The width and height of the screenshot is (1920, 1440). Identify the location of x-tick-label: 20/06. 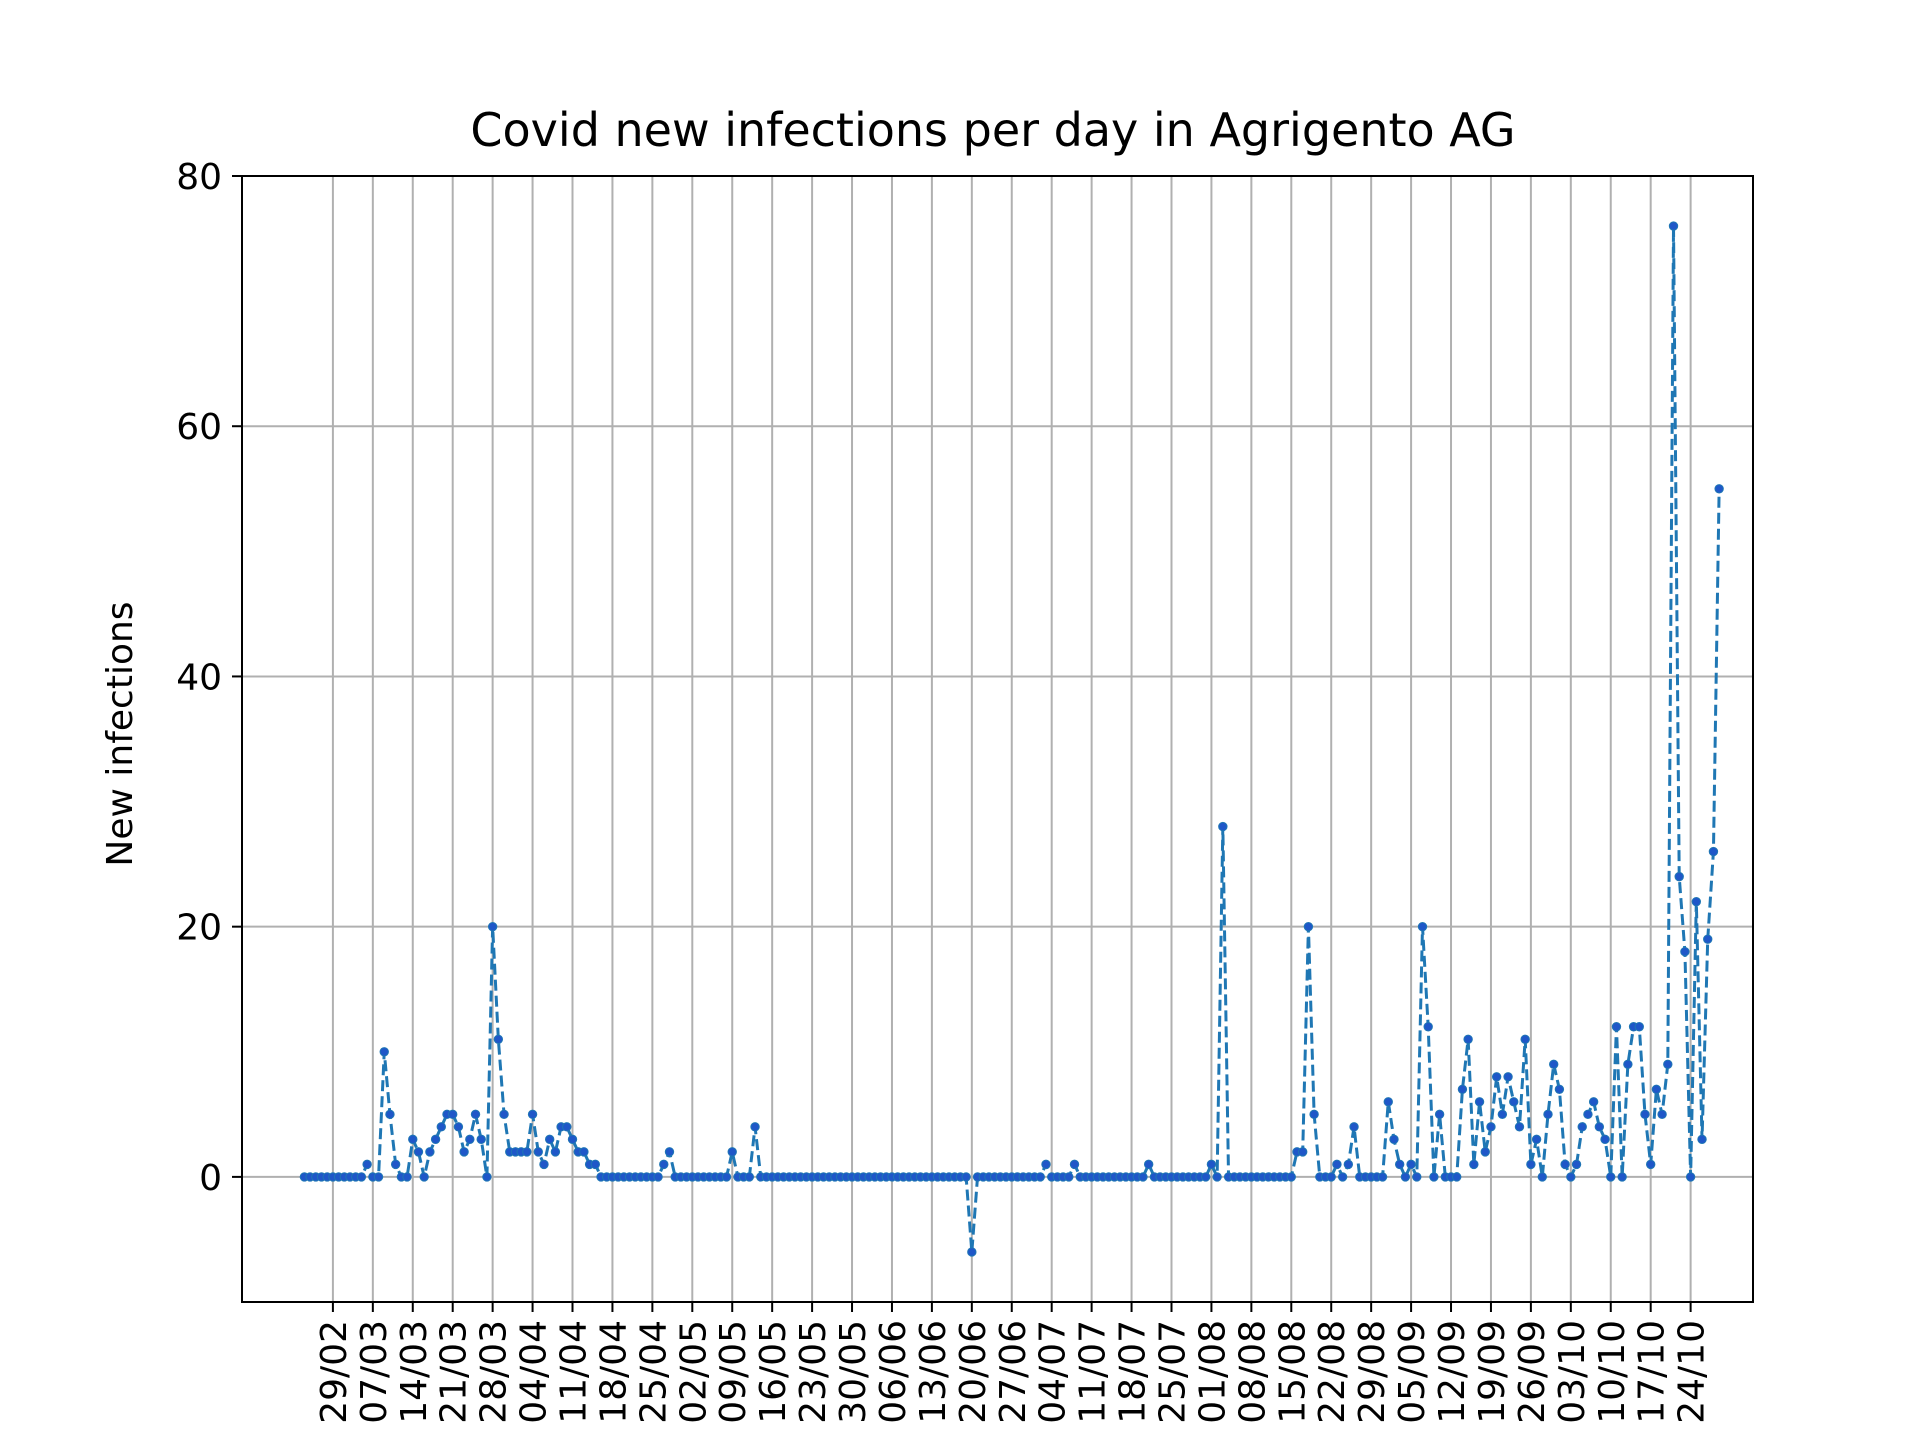
(973, 1372).